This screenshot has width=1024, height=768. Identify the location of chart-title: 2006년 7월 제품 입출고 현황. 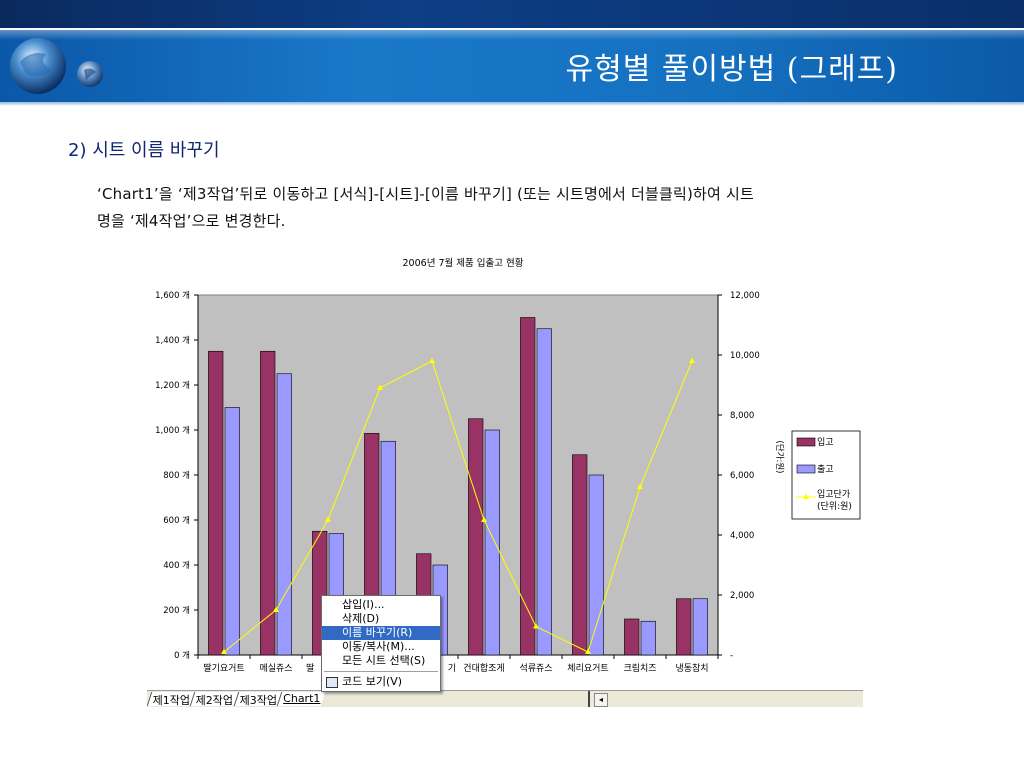
(463, 263).